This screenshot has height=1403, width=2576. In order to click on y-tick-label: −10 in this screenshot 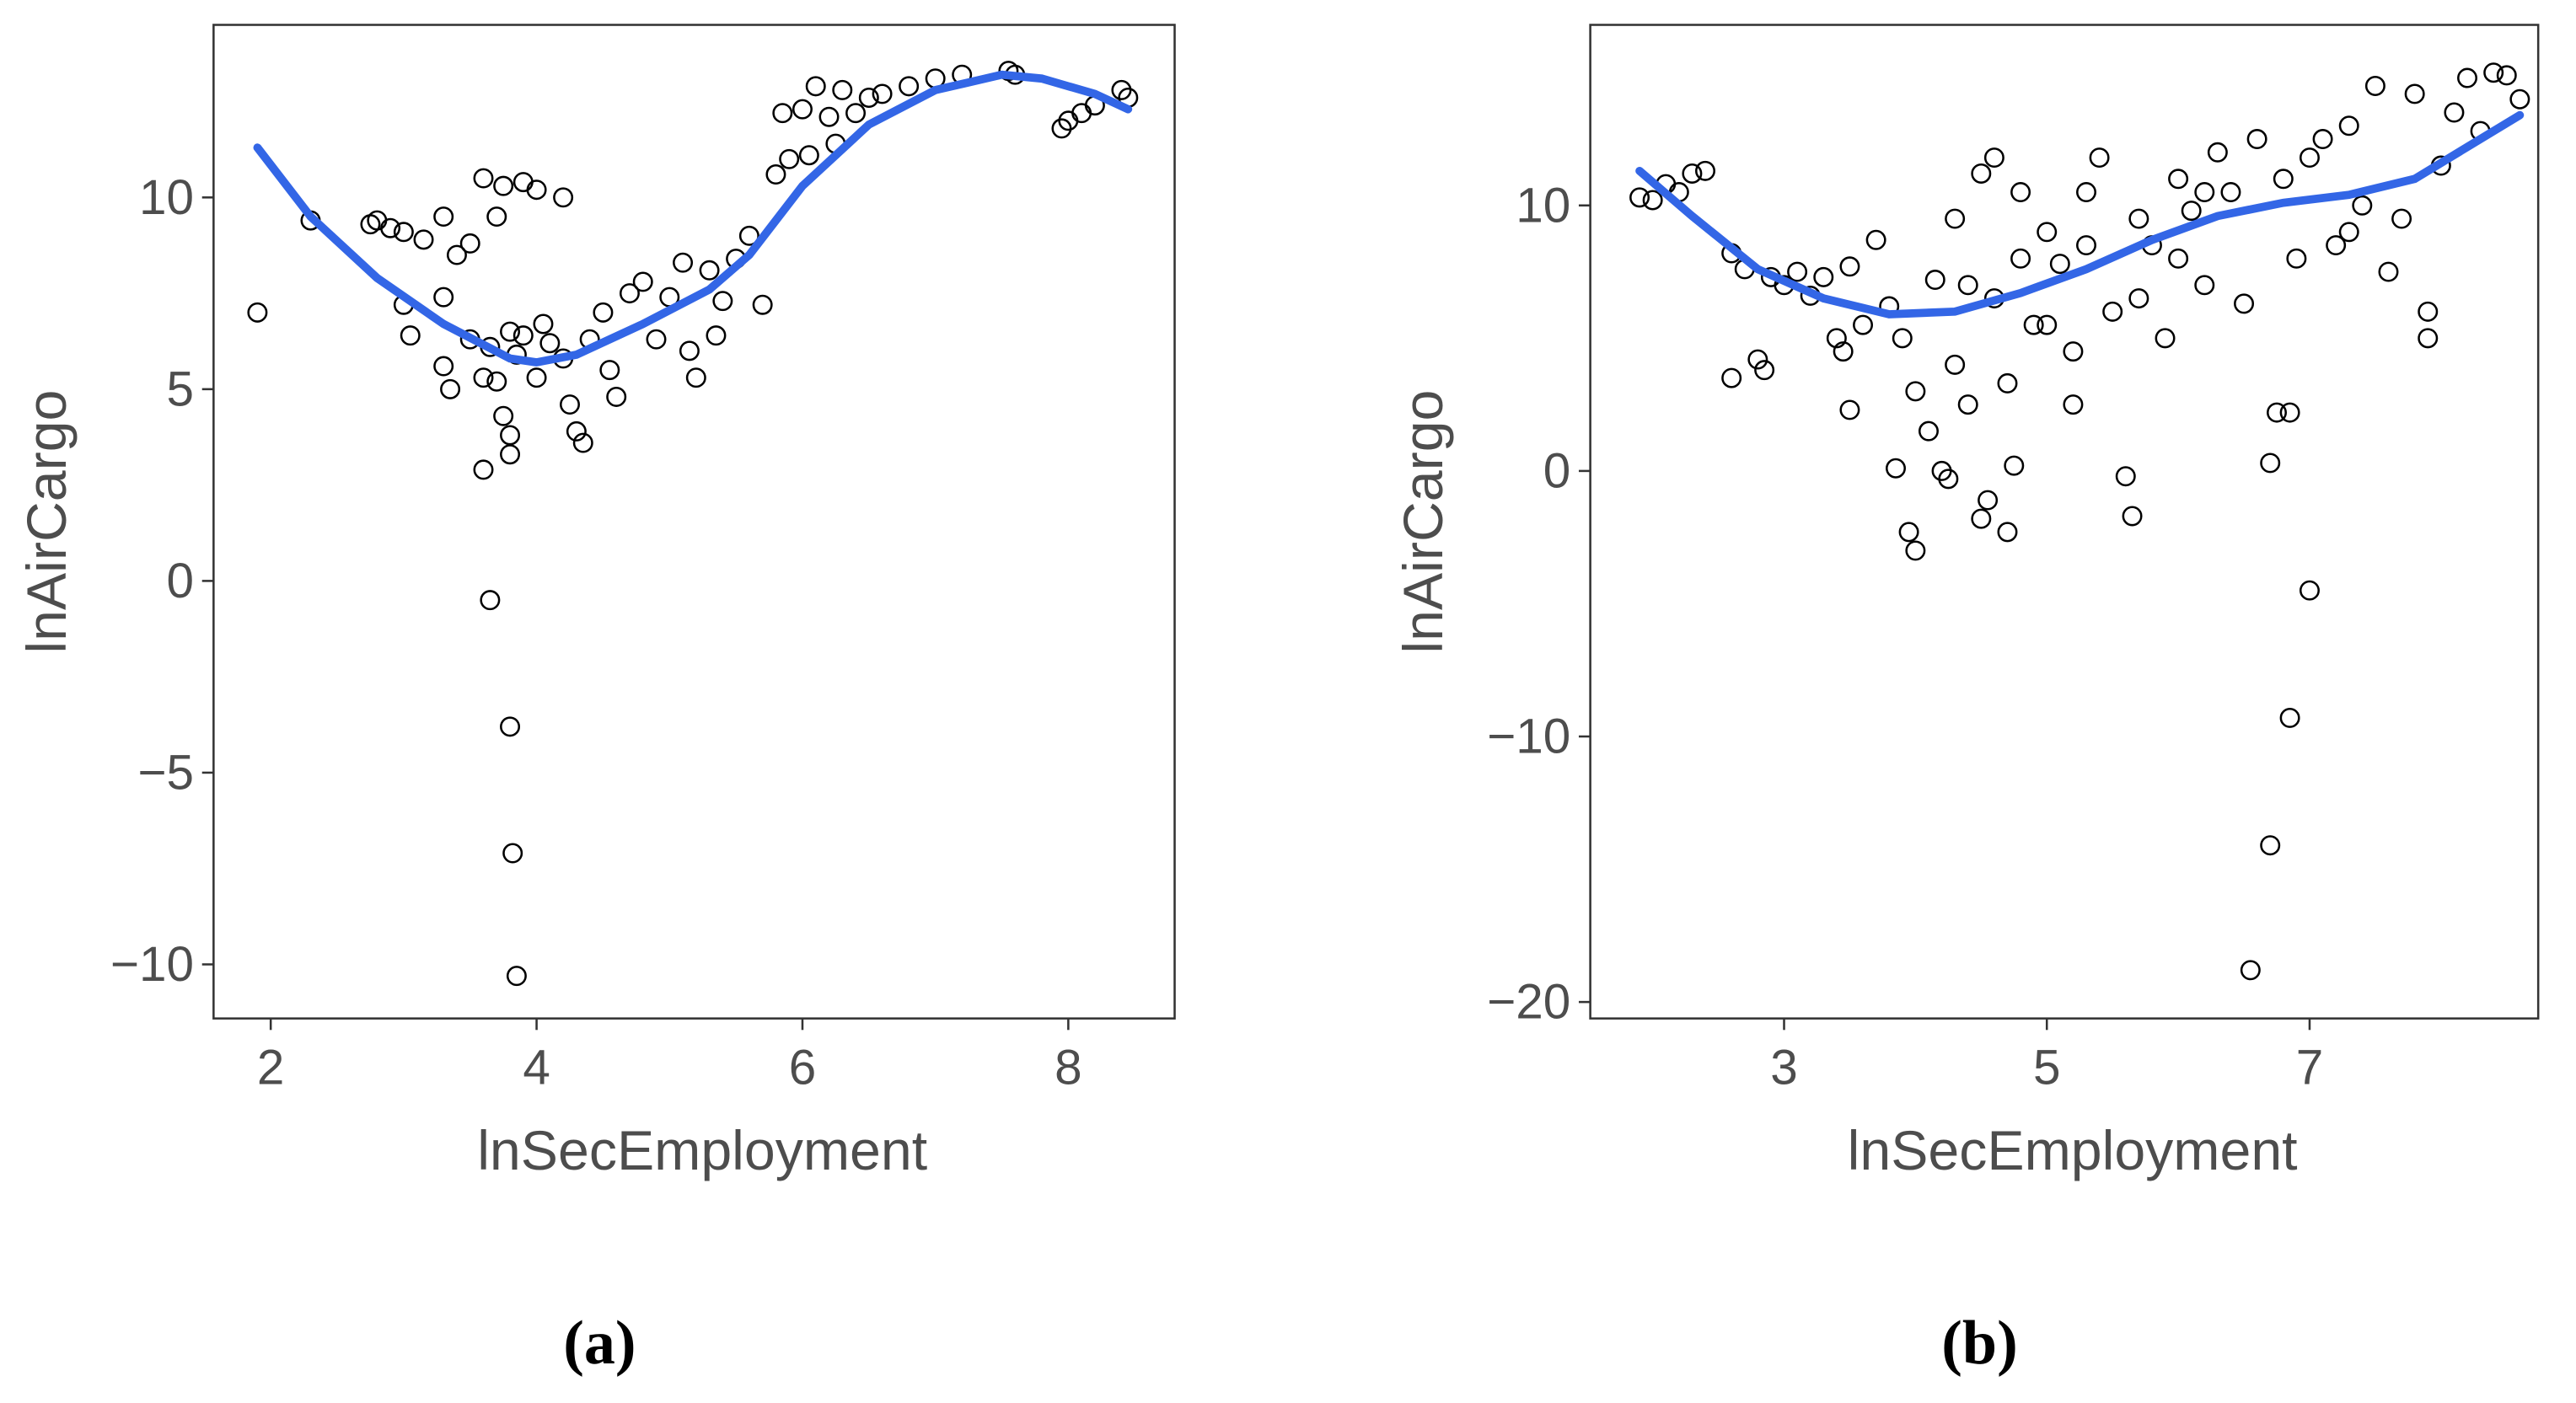, I will do `click(152, 964)`.